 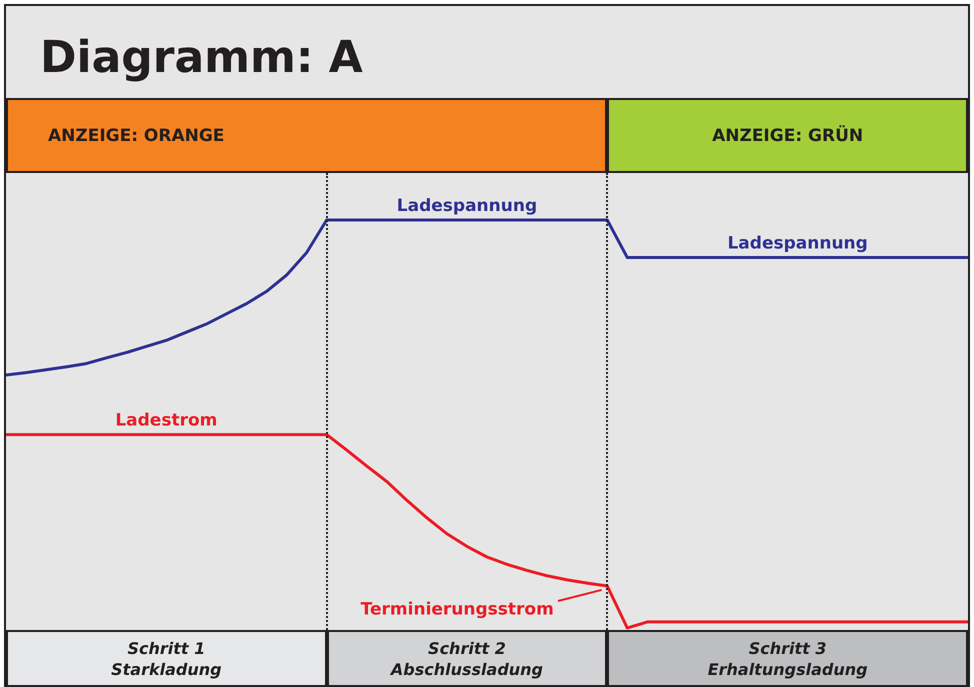 I want to click on series-label: Ladespannung, so click(x=797, y=243).